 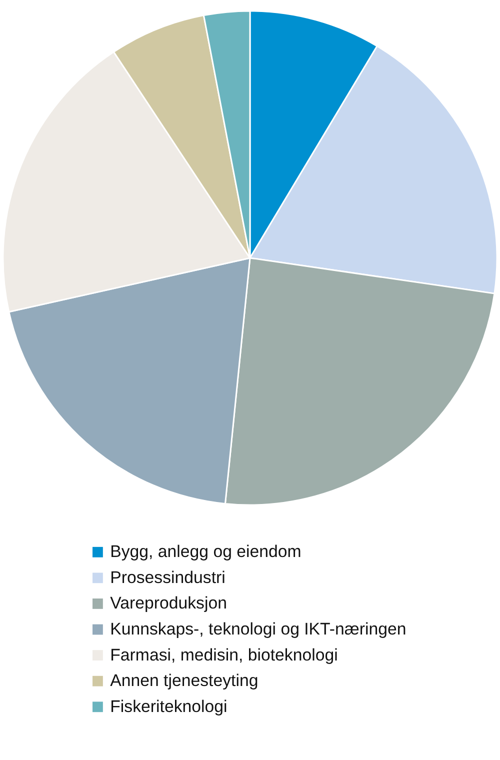 I want to click on legend-label: Annen tjenesteyting, so click(x=184, y=680).